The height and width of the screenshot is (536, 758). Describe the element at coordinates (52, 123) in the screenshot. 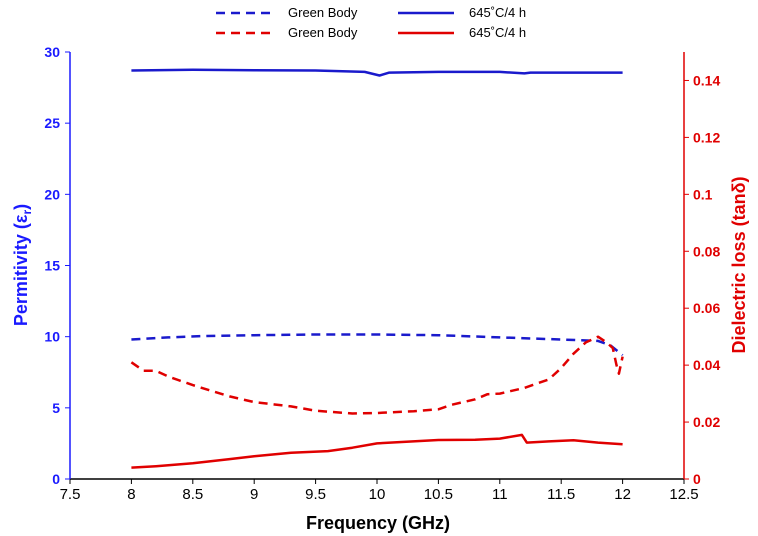

I see `left-tick-label: 25` at that location.